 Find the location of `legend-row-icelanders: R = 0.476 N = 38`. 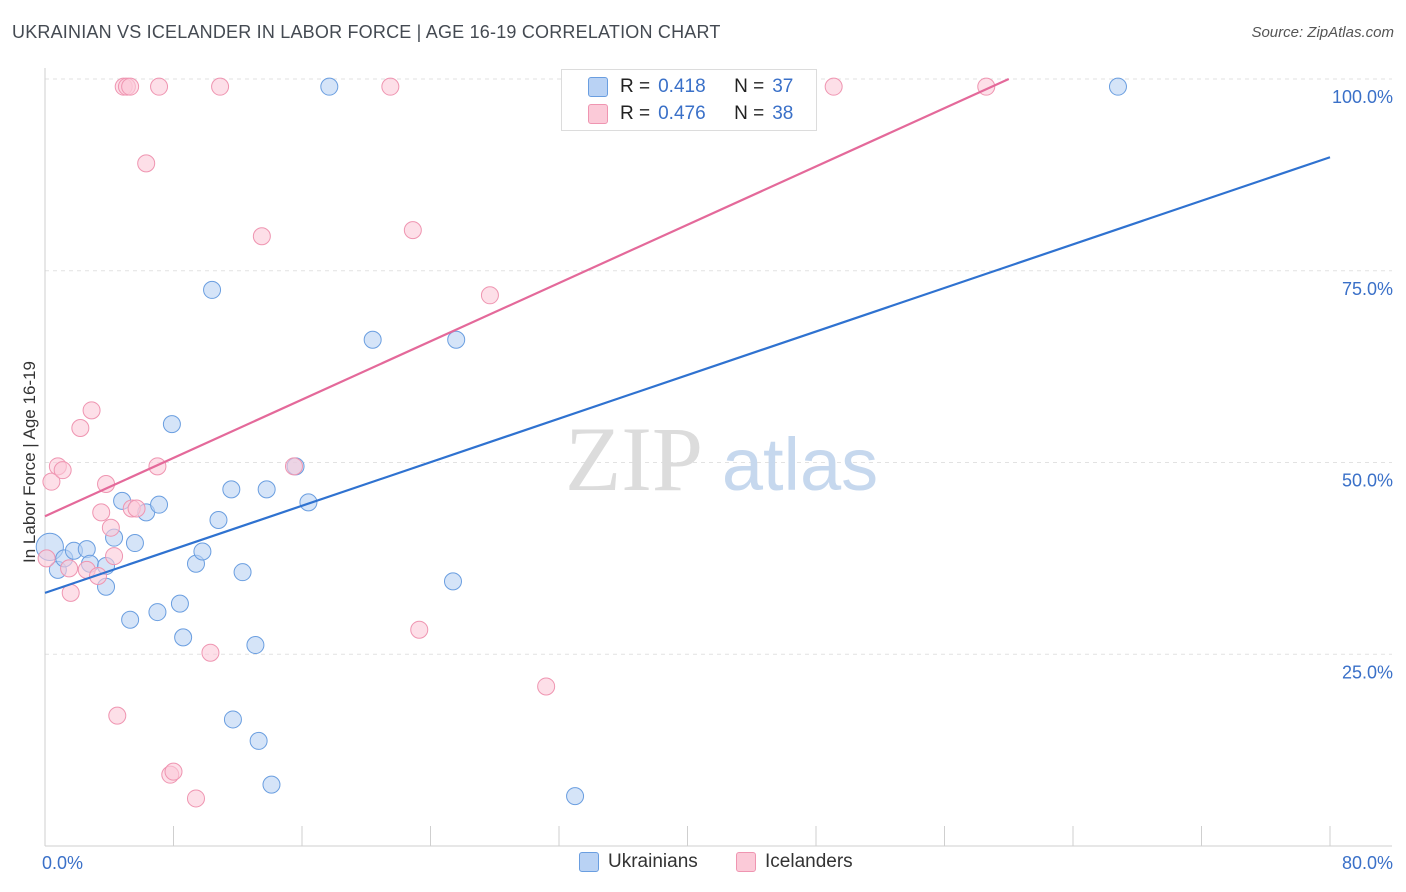

legend-row-icelanders: R = 0.476 N = 38 is located at coordinates (690, 114).